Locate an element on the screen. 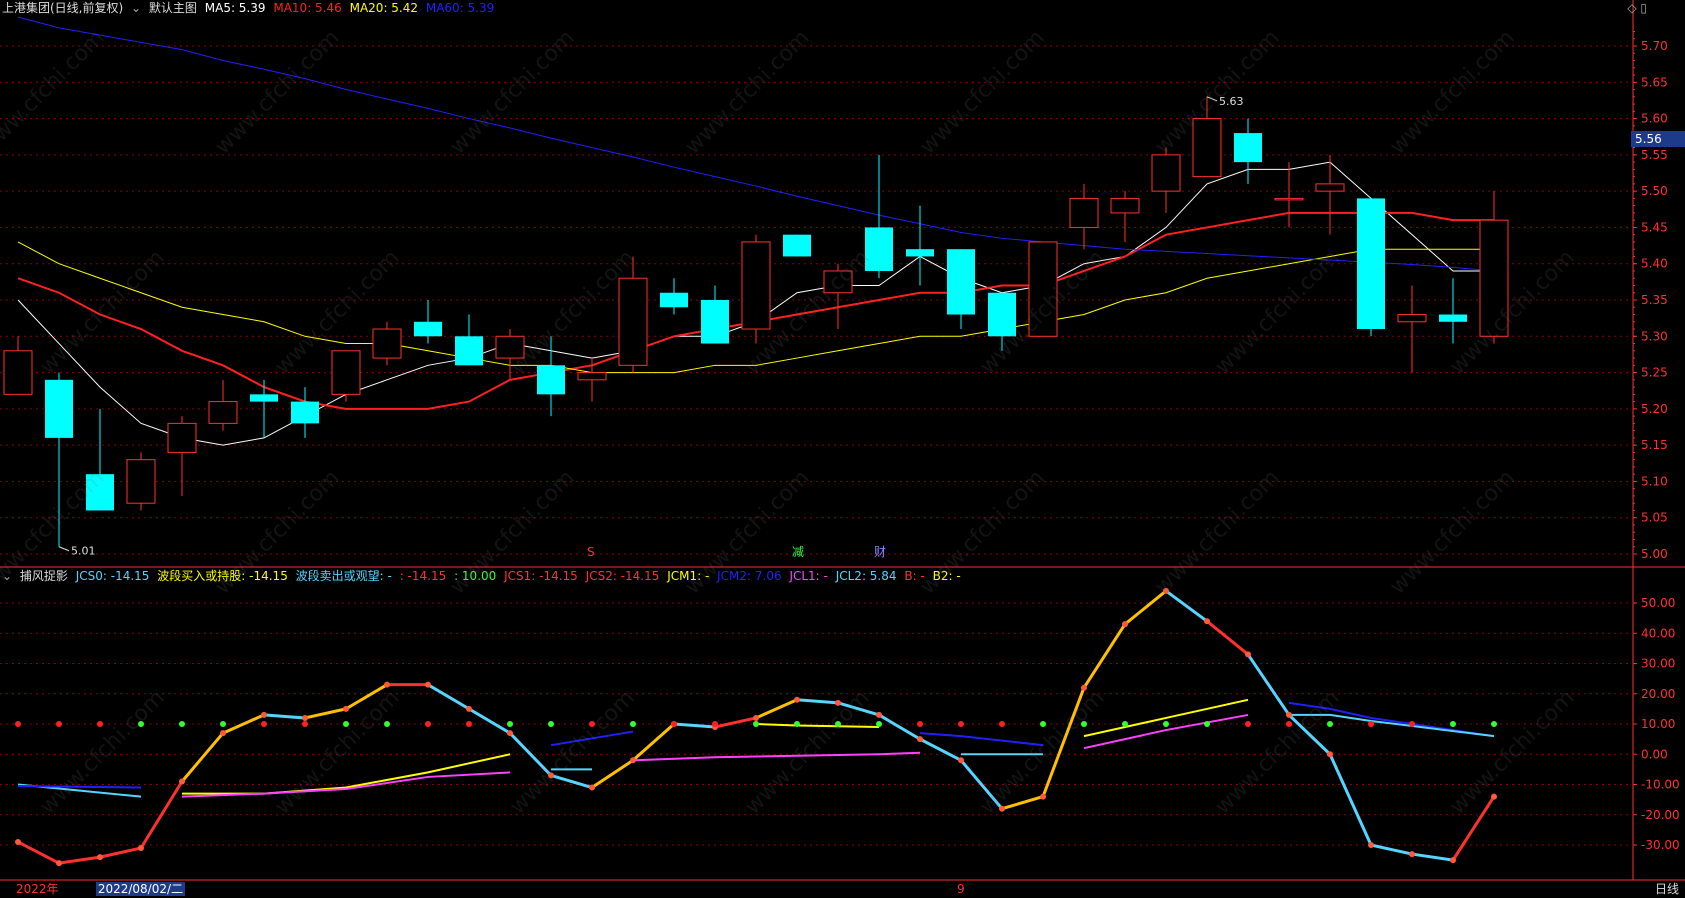 This screenshot has width=1685, height=898. y-tick-label: 5.05 is located at coordinates (1654, 518).